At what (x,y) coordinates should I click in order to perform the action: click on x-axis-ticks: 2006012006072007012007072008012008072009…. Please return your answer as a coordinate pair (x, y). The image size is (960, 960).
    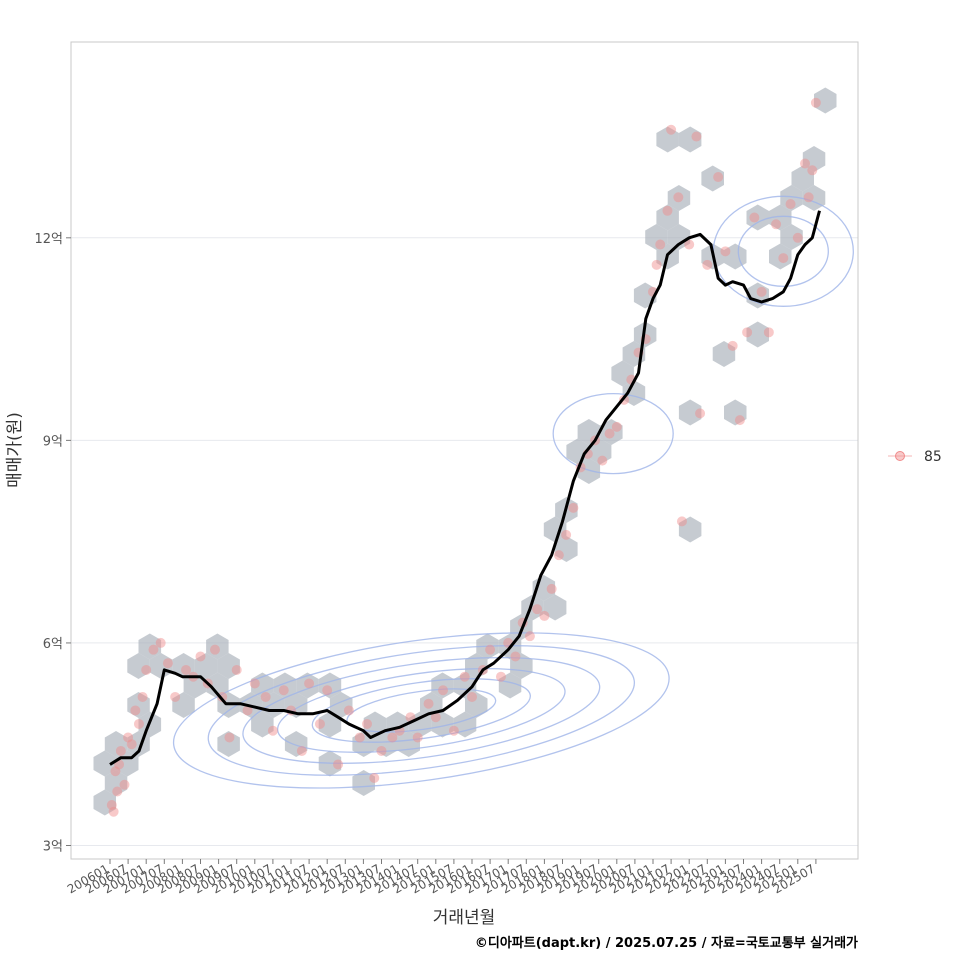
    Looking at the image, I should click on (441, 878).